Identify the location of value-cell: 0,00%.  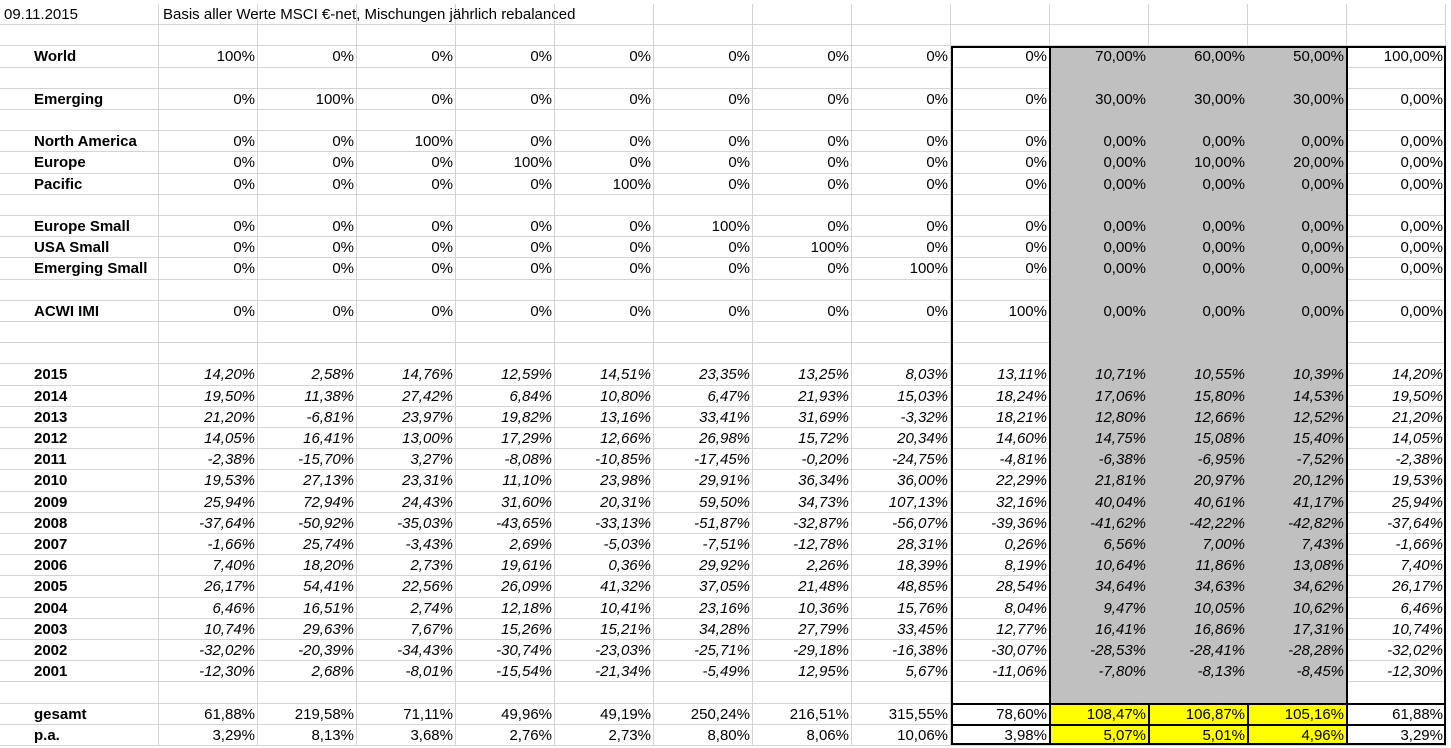
(1421, 311).